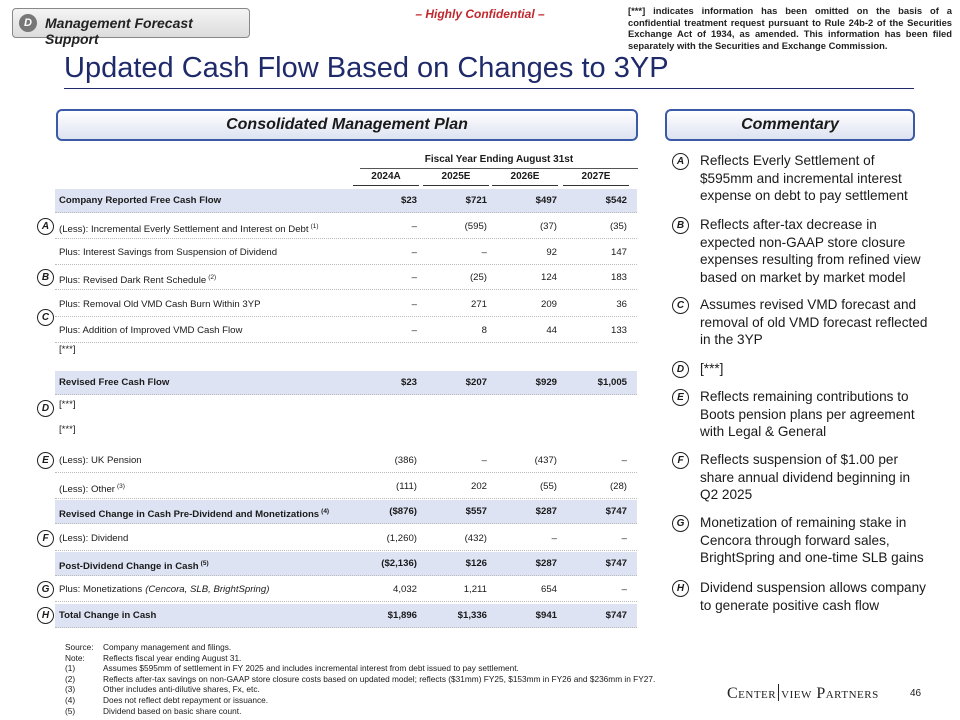 This screenshot has width=960, height=720. Describe the element at coordinates (204, 563) in the screenshot. I see `footnote-ref: (5)` at that location.